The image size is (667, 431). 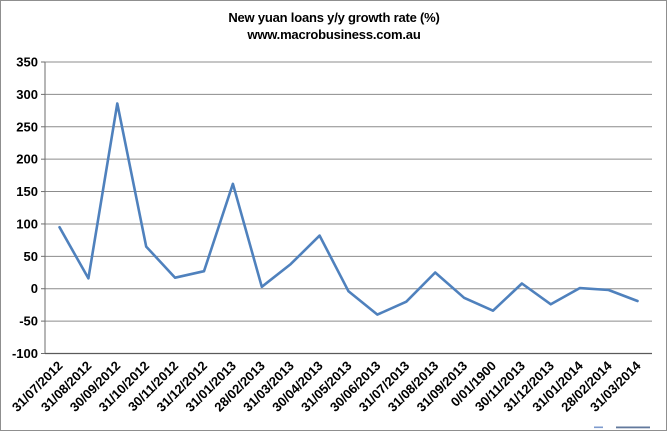 What do you see at coordinates (25, 208) in the screenshot?
I see `y-axis-labels: 350 300 250 200 150 100 50 0 -50 -100` at bounding box center [25, 208].